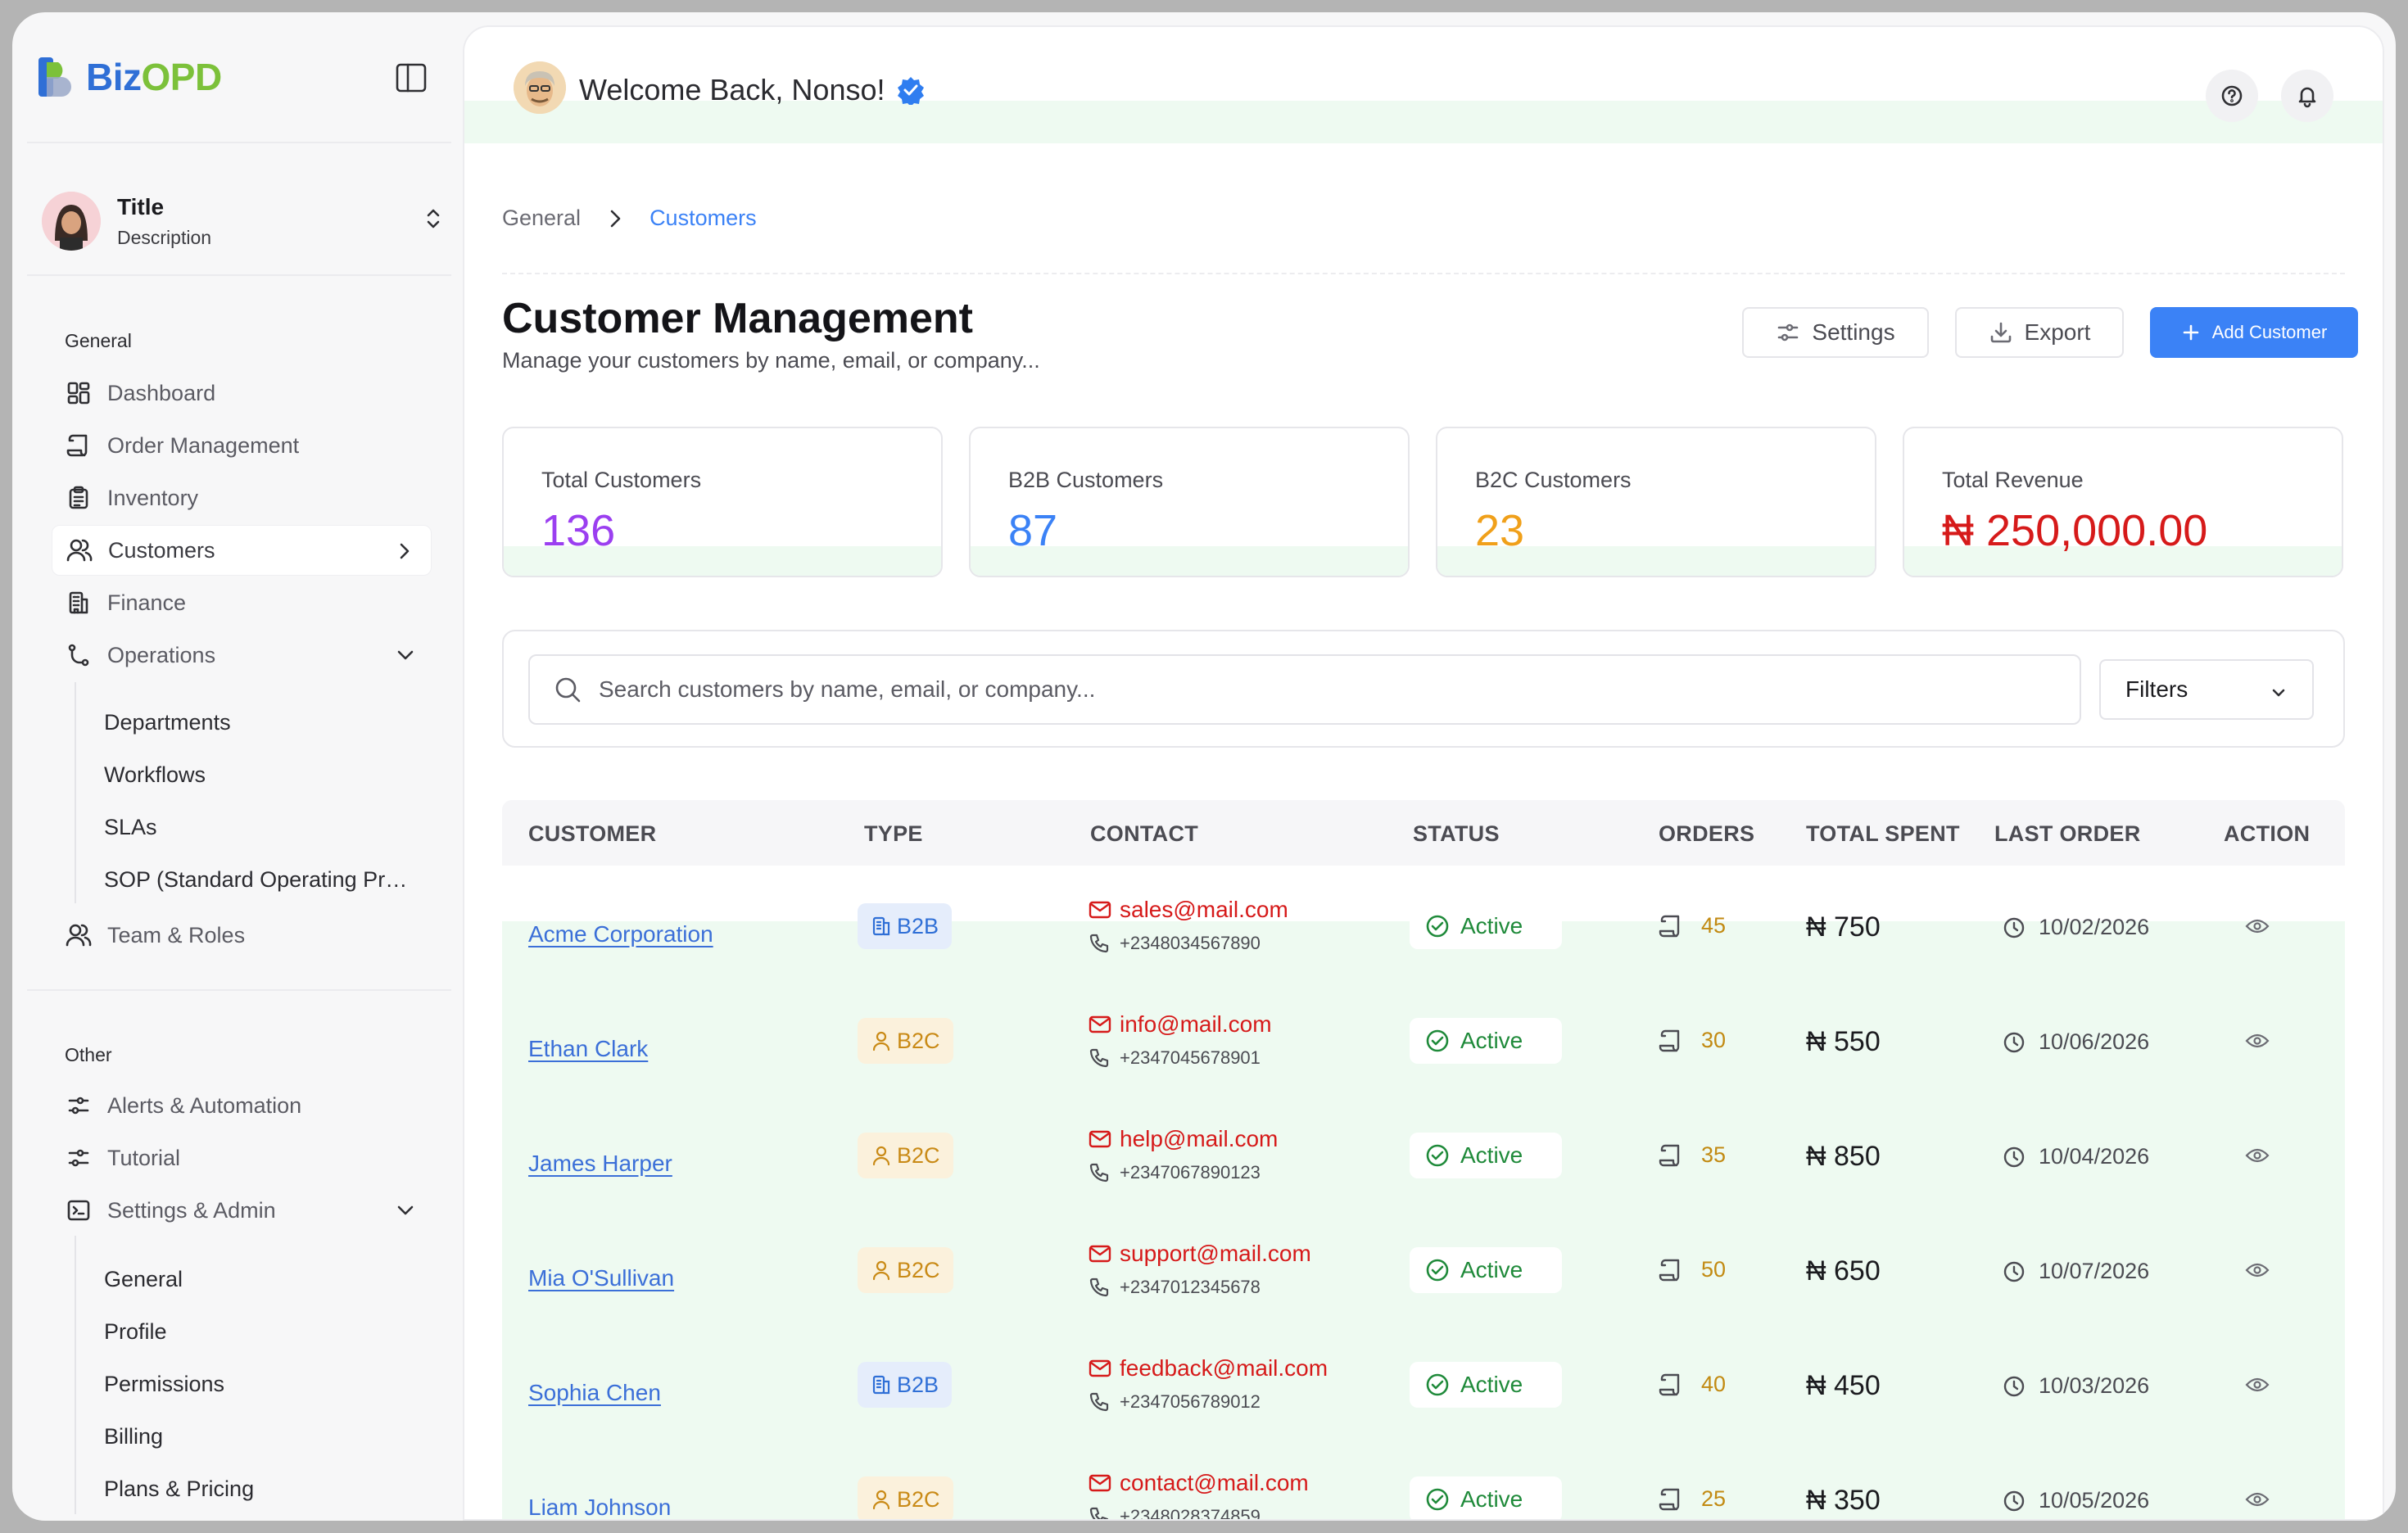 The width and height of the screenshot is (2408, 1533). Describe the element at coordinates (242, 550) in the screenshot. I see `sidebar-item-customers: Customers` at that location.